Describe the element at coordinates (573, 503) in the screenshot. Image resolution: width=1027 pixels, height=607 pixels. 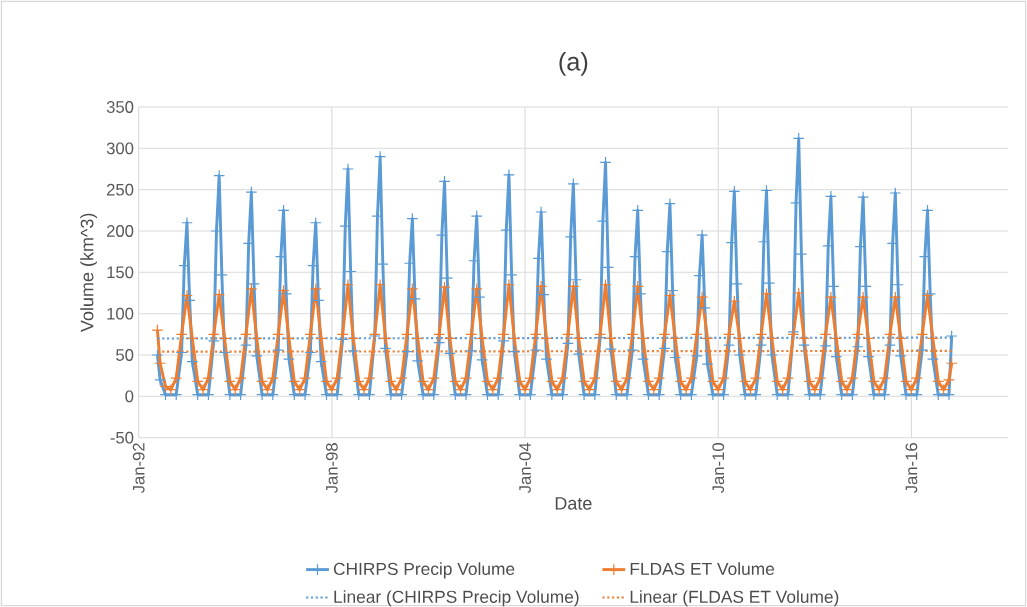
I see `x-axis-title: Date` at that location.